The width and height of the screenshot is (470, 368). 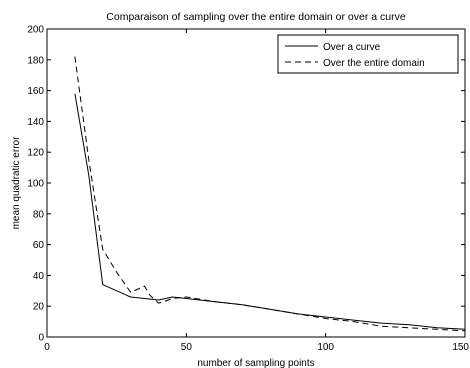 I want to click on x-tick-label: 100, so click(x=325, y=347).